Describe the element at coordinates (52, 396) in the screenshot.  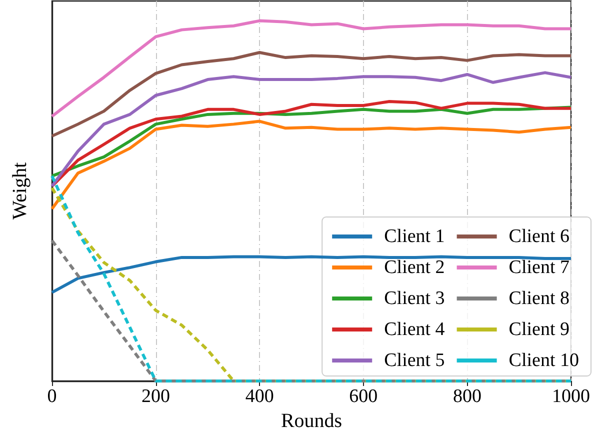
I see `x-tick-label: 0` at that location.